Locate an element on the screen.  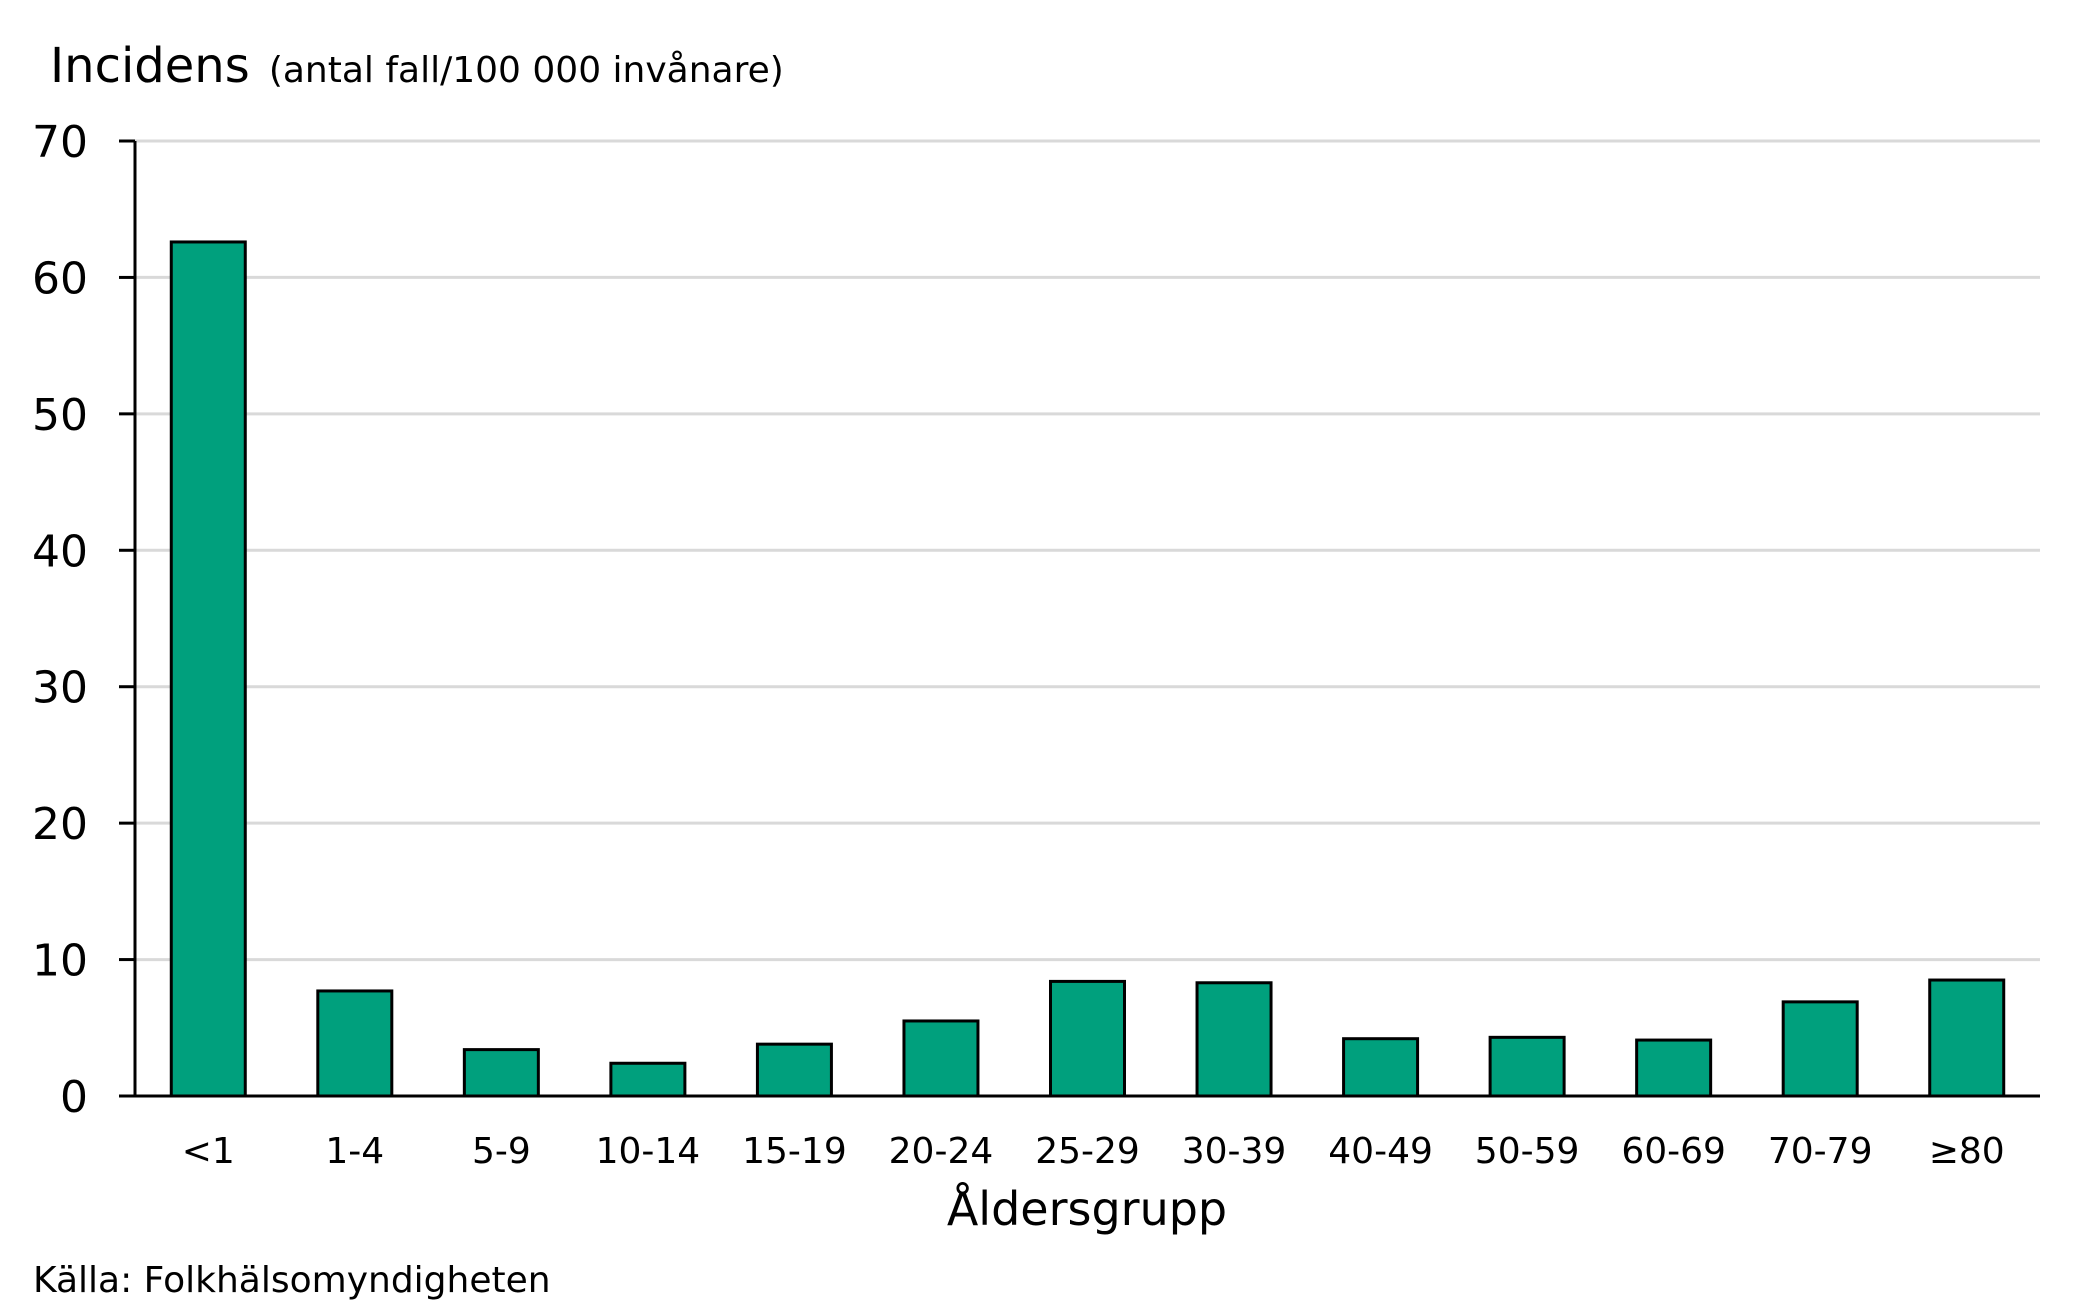
y-tick-label: 60 is located at coordinates (60, 278).